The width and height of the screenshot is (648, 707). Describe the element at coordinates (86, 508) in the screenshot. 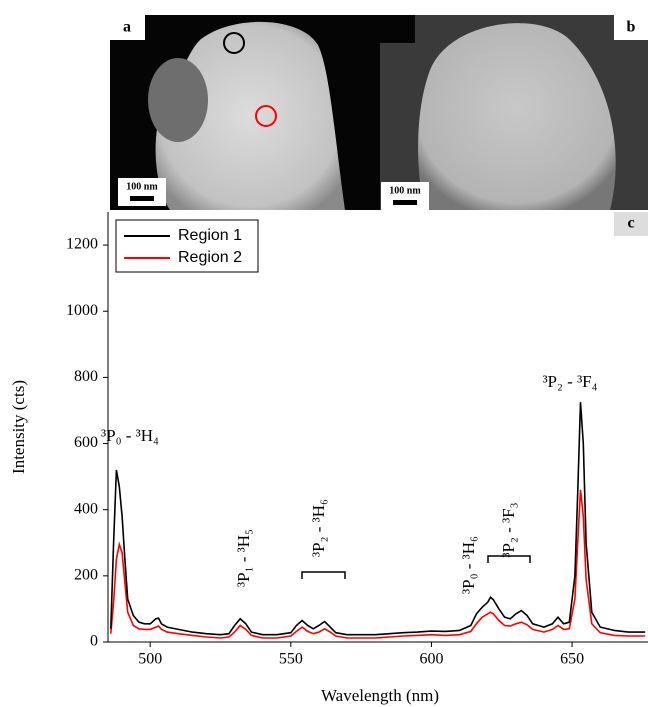

I see `y-tick-label: 400` at that location.